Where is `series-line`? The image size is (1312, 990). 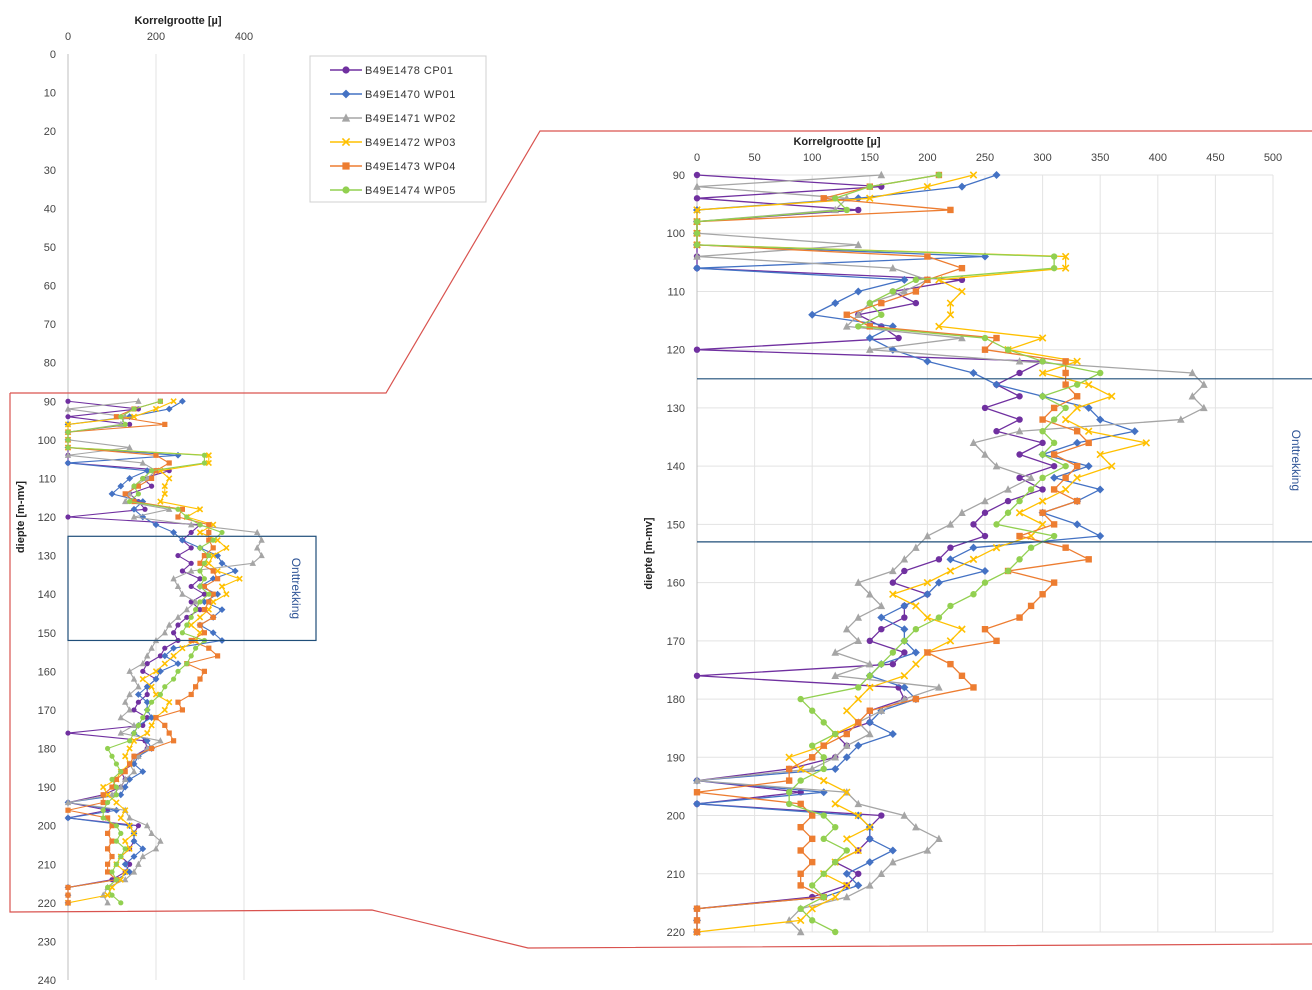
series-line is located at coordinates (165, 652).